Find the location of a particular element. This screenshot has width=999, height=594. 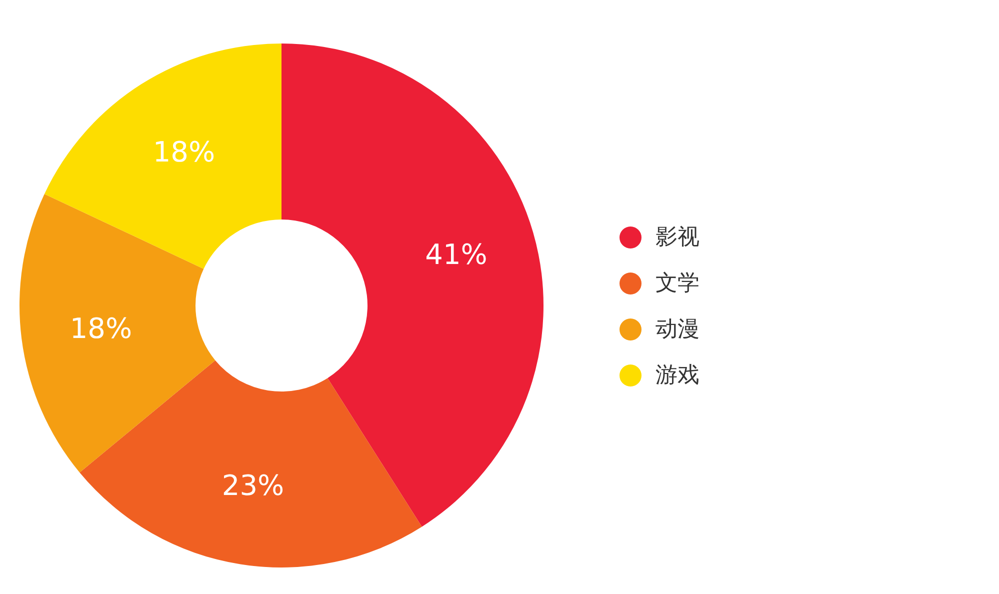

data-label: 23% is located at coordinates (253, 485).